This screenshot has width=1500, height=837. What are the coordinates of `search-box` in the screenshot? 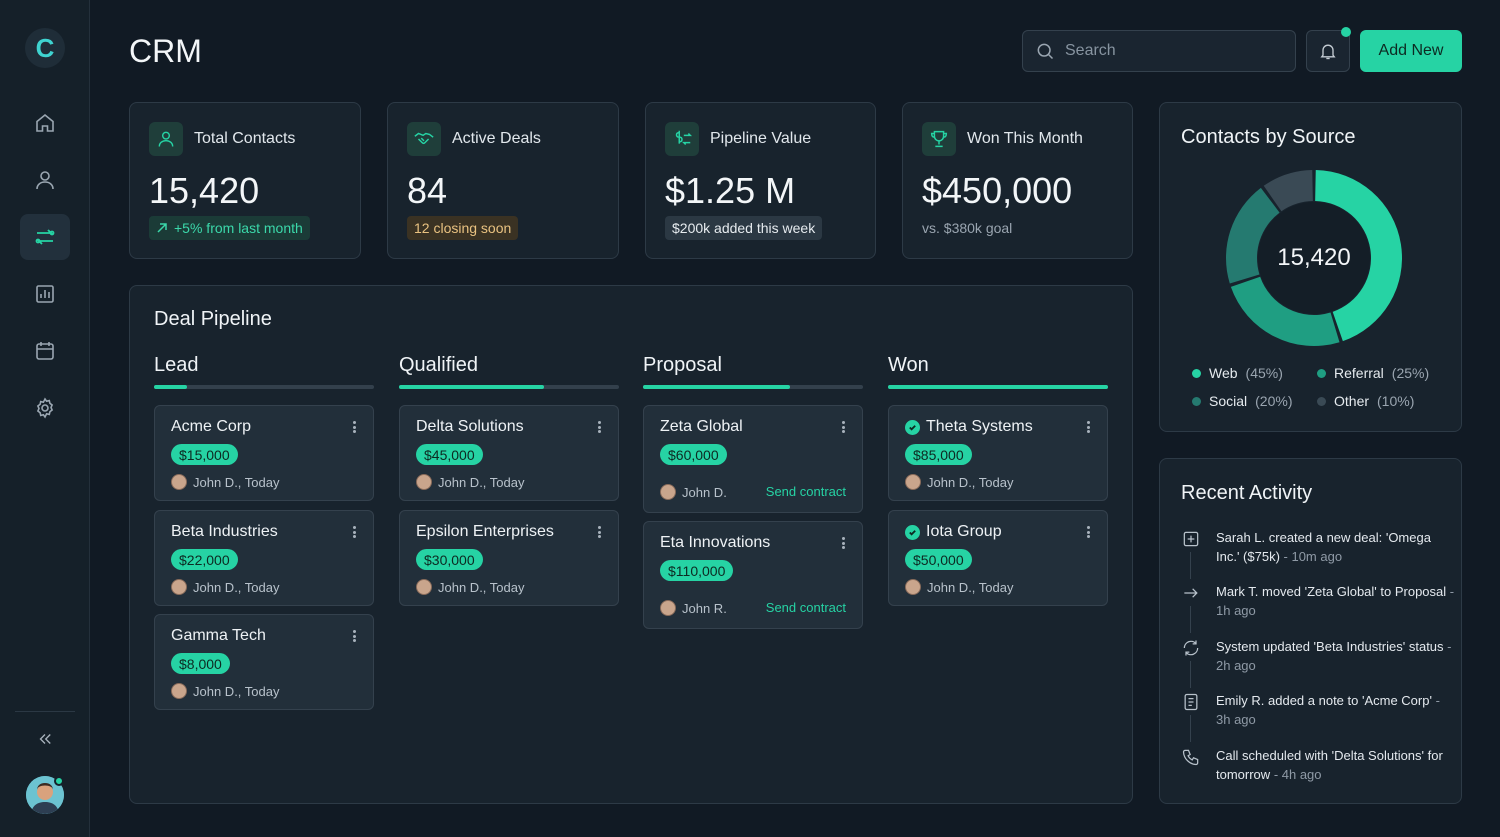 It's located at (1159, 51).